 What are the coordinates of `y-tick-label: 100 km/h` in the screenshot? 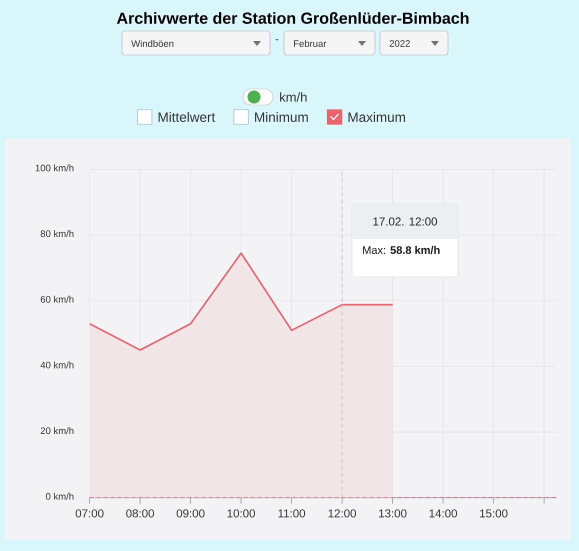 It's located at (55, 168).